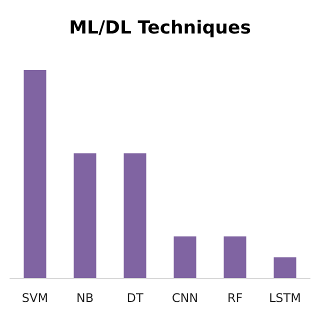 The height and width of the screenshot is (320, 320). I want to click on x-tick-label: RF, so click(235, 298).